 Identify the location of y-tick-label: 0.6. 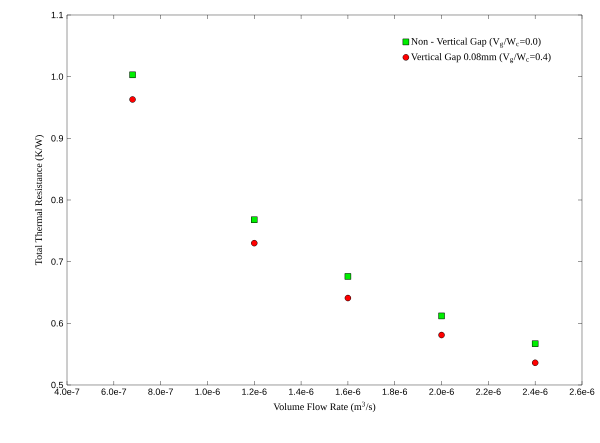
(57, 323).